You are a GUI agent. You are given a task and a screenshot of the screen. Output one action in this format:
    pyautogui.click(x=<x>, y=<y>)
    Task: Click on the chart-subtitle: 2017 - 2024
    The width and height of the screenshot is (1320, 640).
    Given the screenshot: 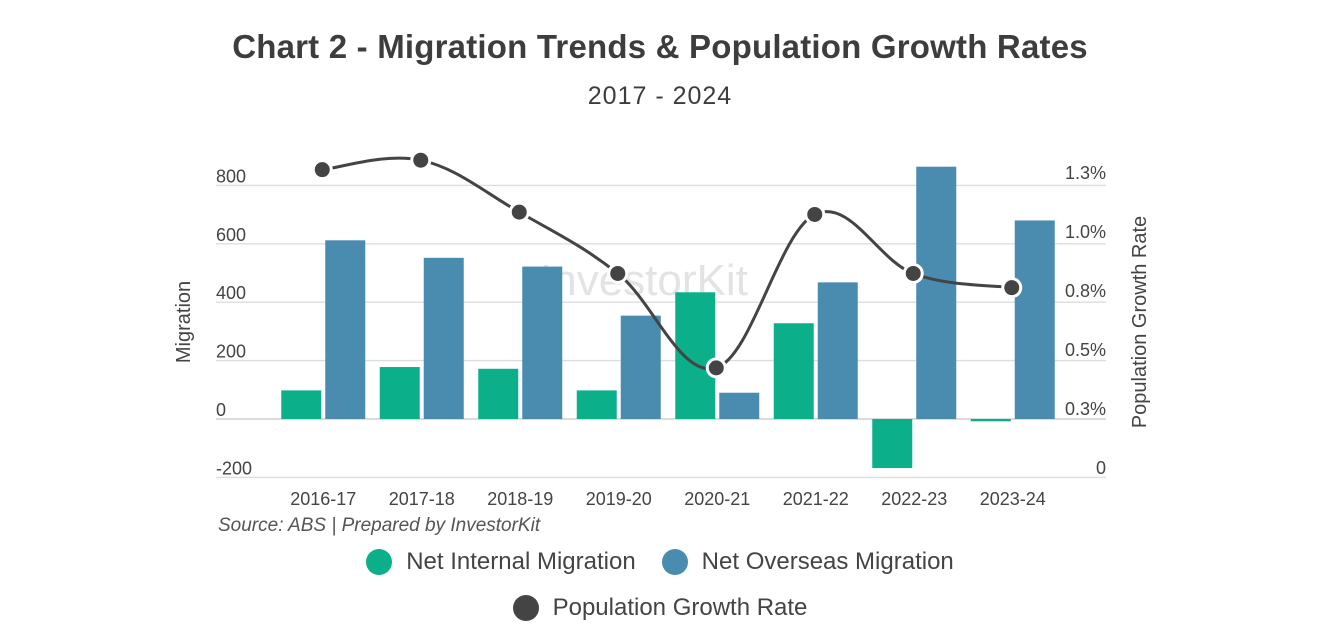 What is the action you would take?
    pyautogui.click(x=660, y=96)
    